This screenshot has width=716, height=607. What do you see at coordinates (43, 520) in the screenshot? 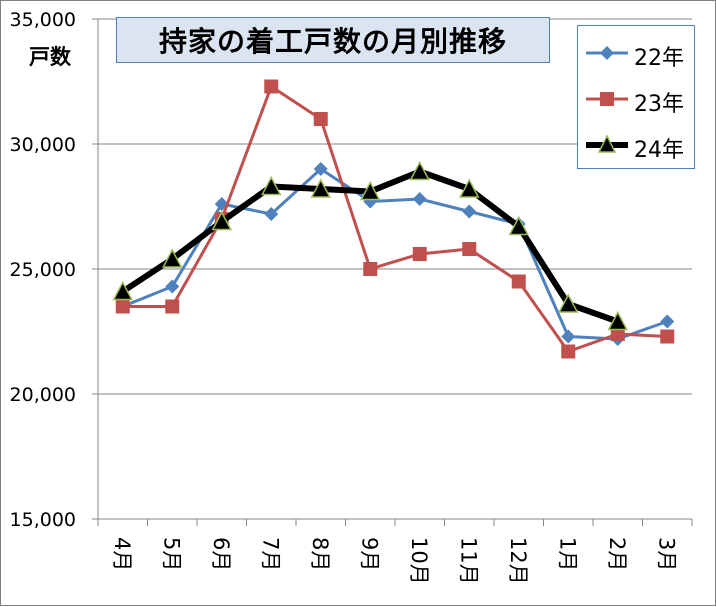
I see `y-tick-label: 15,000` at bounding box center [43, 520].